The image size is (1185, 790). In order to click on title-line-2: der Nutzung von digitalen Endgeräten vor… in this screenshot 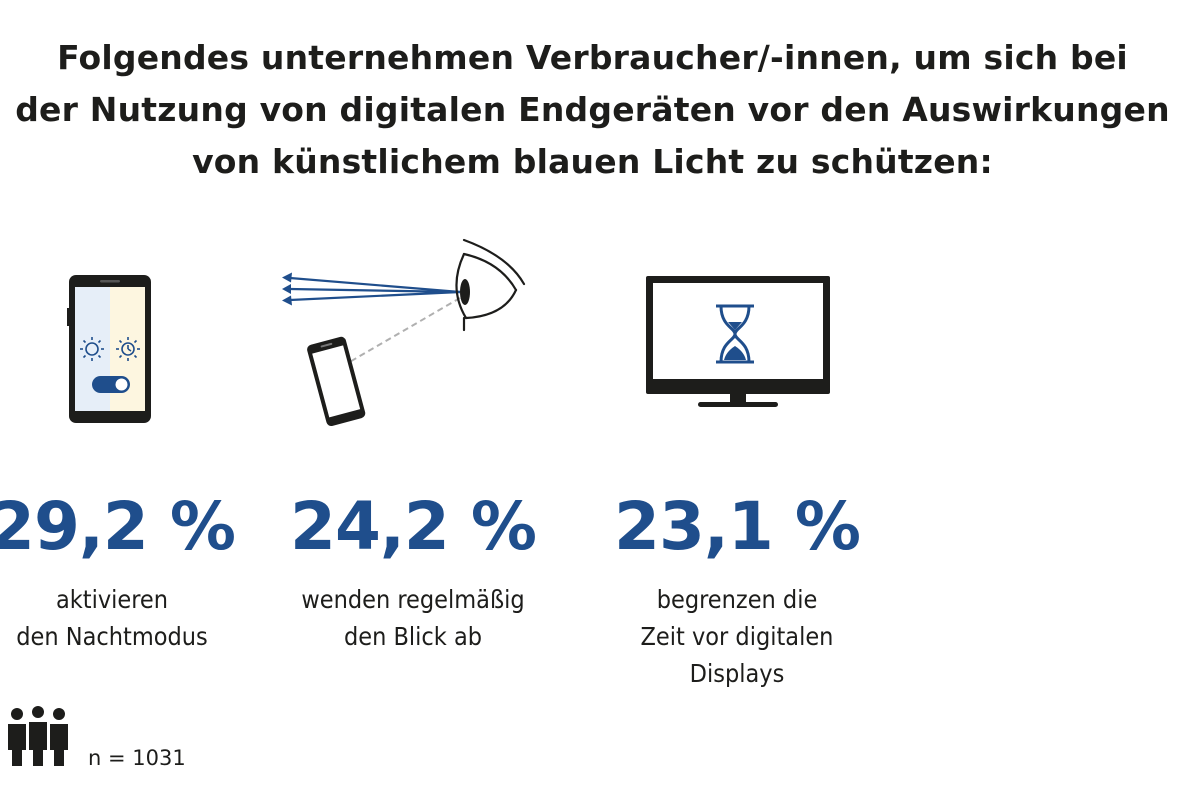, I will do `click(592, 109)`.